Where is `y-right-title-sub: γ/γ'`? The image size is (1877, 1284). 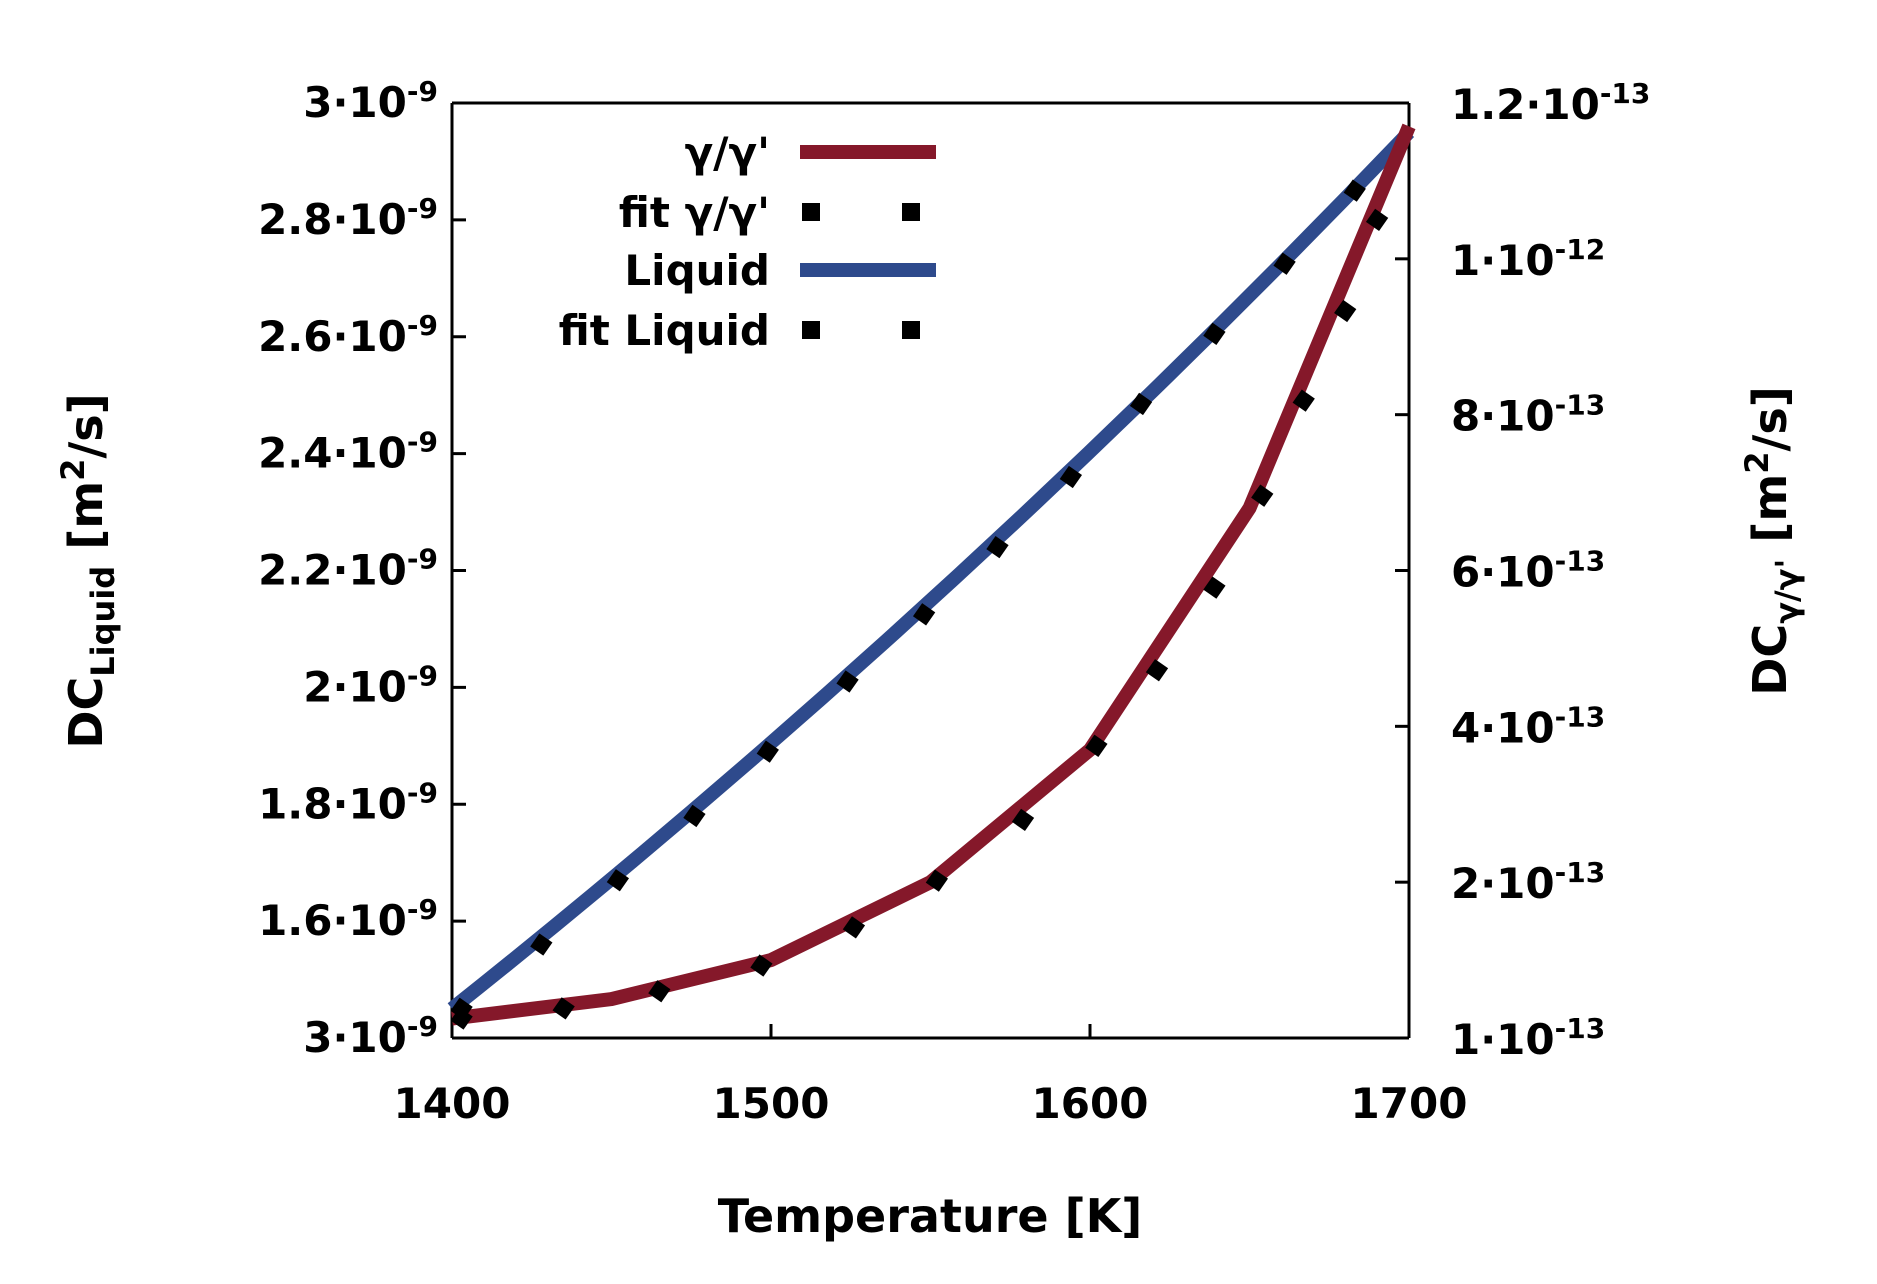 y-right-title-sub: γ/γ' is located at coordinates (1787, 591).